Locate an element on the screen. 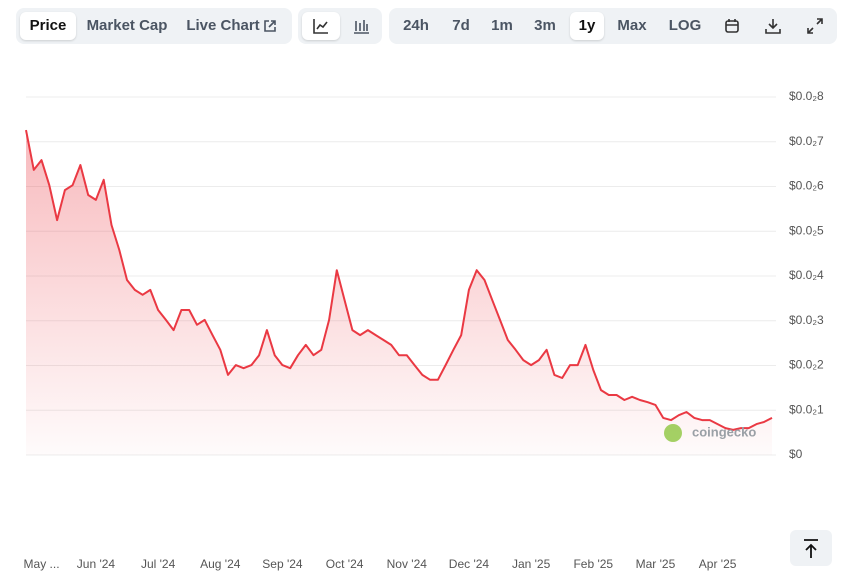  x-tick-label: Mar '25 is located at coordinates (656, 564).